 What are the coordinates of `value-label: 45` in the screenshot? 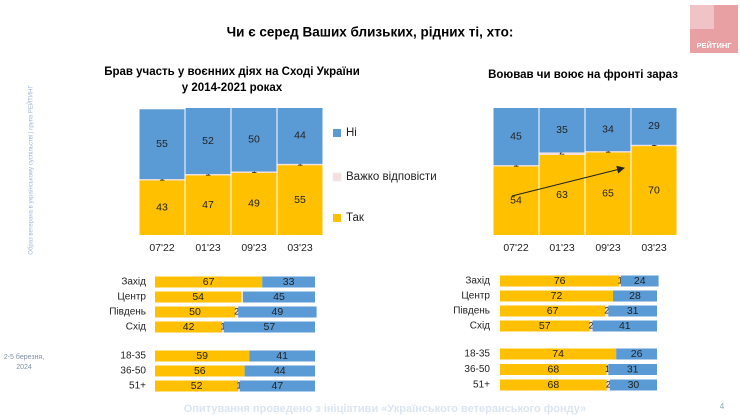 It's located at (279, 297).